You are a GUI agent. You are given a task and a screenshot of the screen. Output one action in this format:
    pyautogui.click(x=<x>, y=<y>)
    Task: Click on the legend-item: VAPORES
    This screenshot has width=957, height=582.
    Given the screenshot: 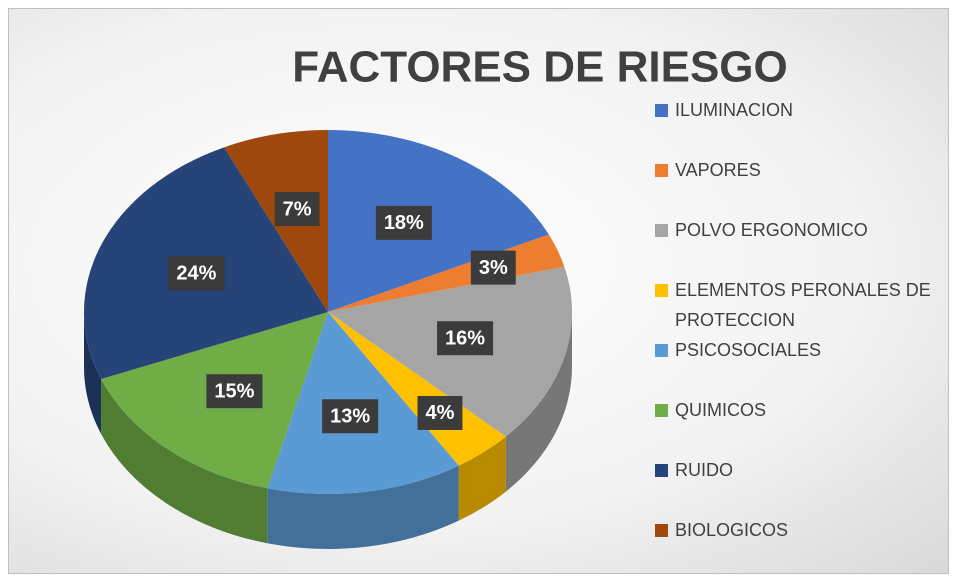 What is the action you would take?
    pyautogui.click(x=805, y=170)
    